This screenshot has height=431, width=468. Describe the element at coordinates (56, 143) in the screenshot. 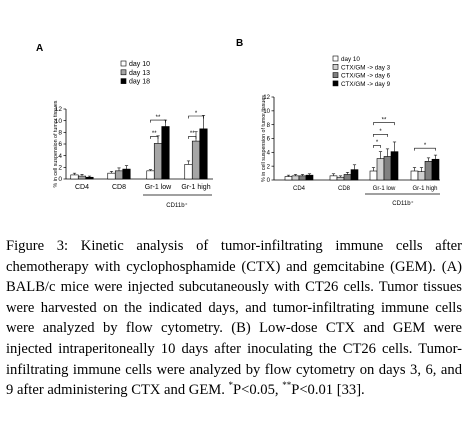

I see `panel-a-y-axis-label: % in cell suspension of tumor tissues` at that location.